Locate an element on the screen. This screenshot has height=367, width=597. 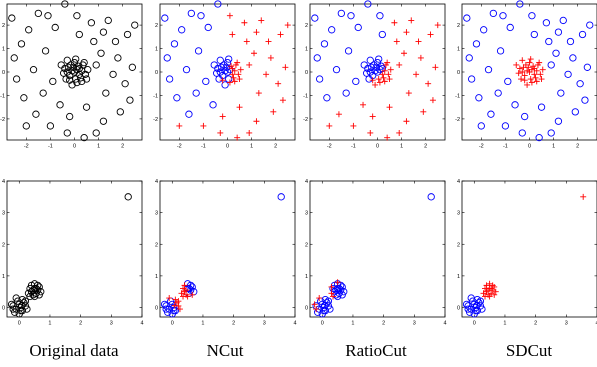
x-tick-label: 3 is located at coordinates (264, 324).